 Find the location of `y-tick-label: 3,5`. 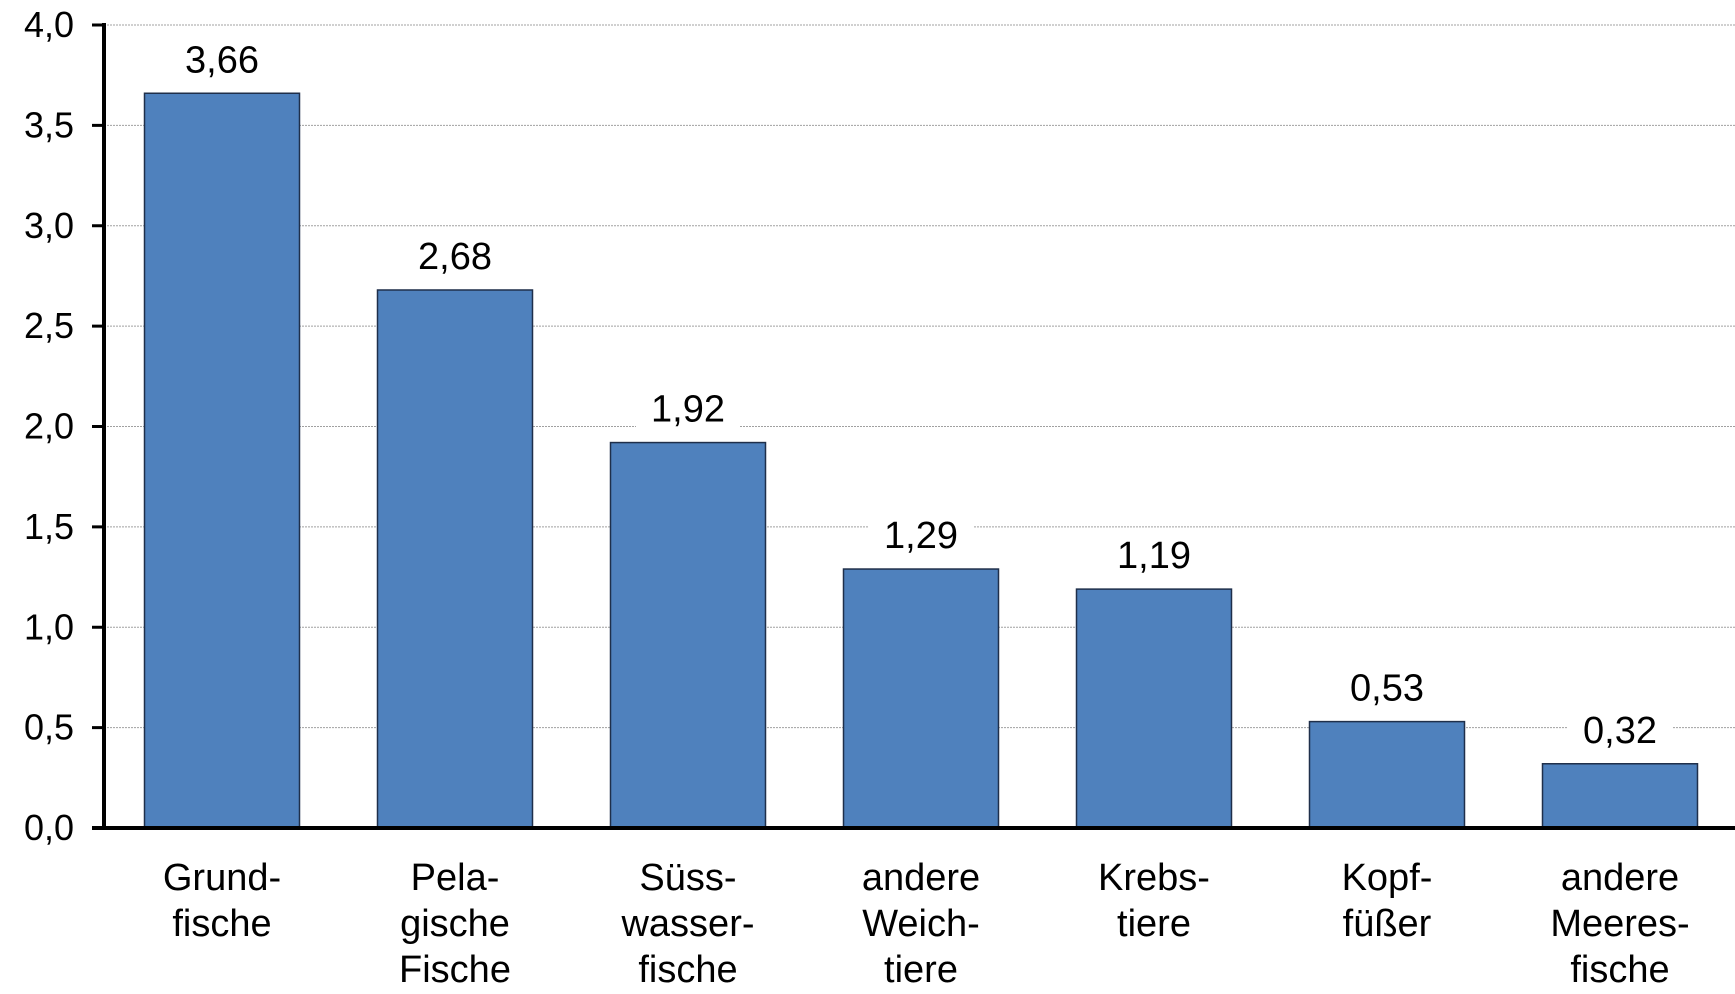

y-tick-label: 3,5 is located at coordinates (49, 124).